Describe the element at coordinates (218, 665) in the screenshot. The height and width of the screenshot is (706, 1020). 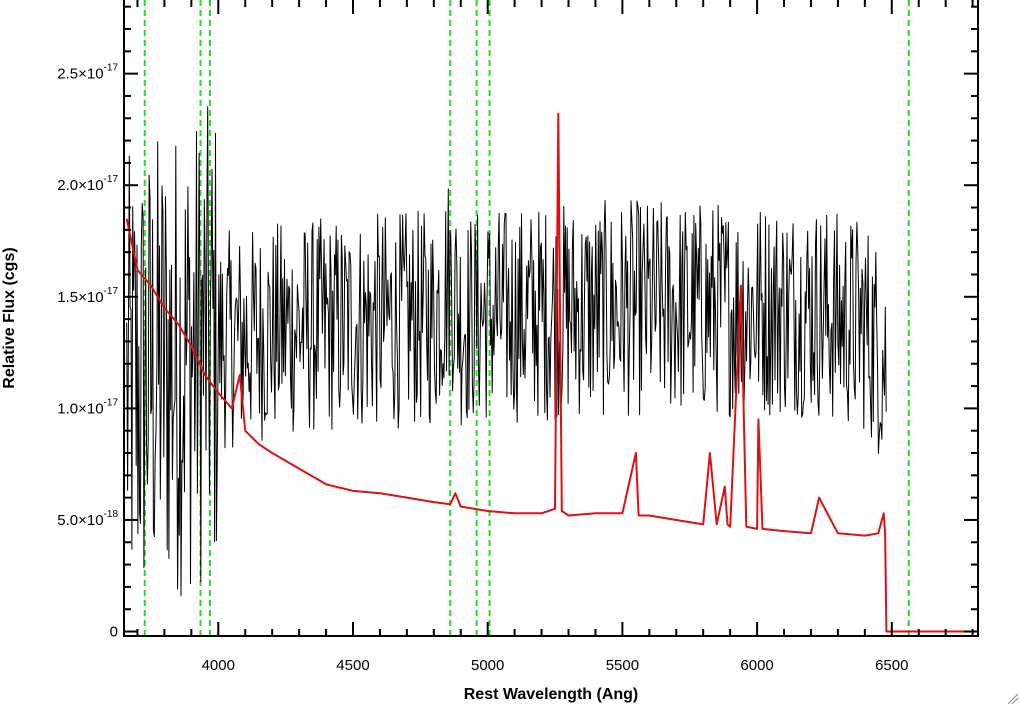
I see `x-tick-label: 4000` at that location.